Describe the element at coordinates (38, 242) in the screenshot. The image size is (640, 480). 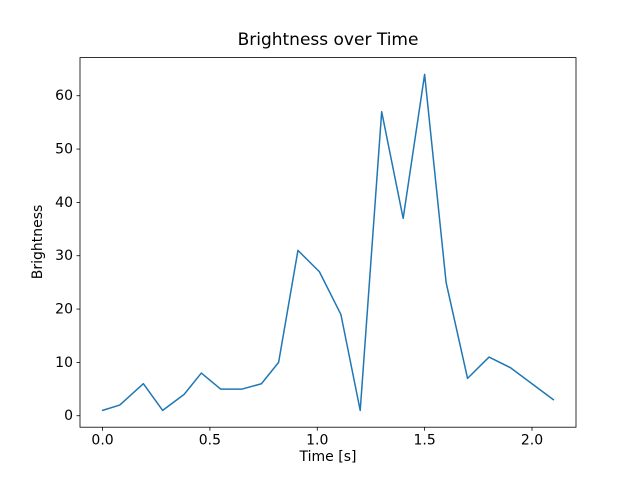
I see `y-axis-label: Brightness` at that location.